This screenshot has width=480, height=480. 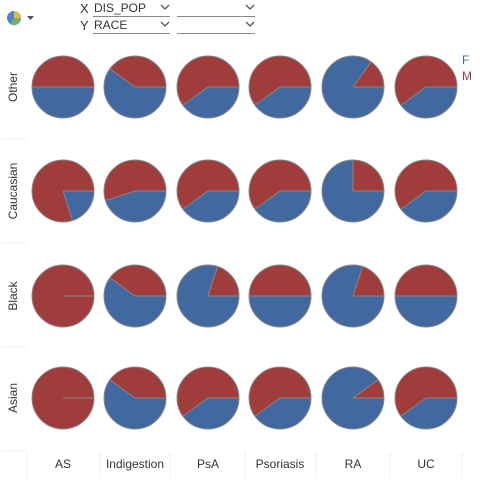 I want to click on column-label: Indigestion, so click(x=135, y=464).